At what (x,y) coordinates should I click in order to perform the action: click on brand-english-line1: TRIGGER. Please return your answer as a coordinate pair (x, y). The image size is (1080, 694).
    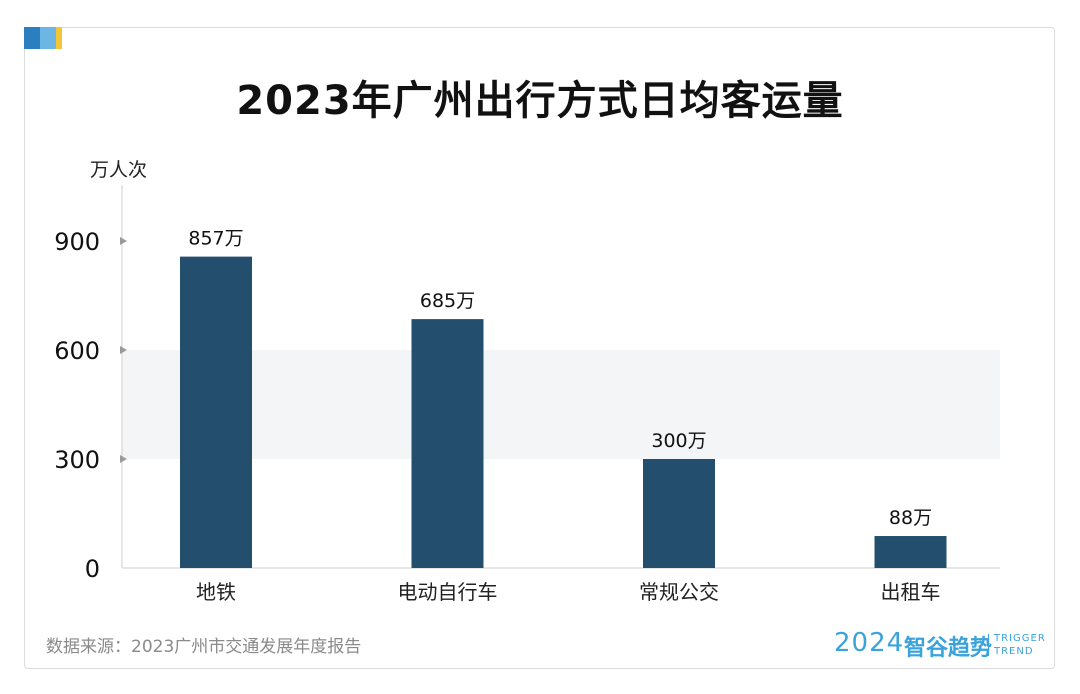
    Looking at the image, I should click on (1020, 638).